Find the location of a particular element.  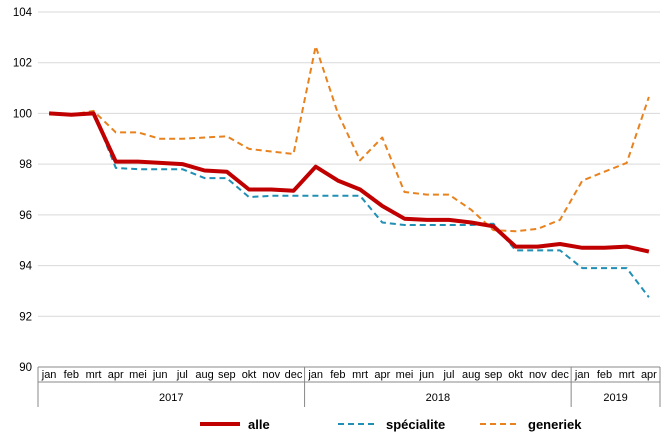

y-tick-label: 98 is located at coordinates (25, 165).